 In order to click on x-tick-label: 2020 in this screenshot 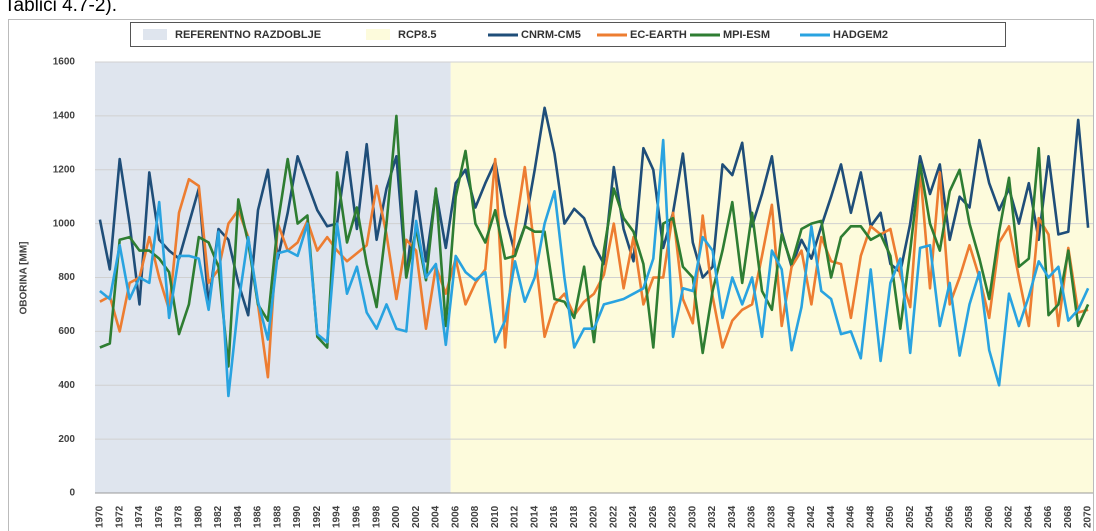, I will do `click(594, 516)`.